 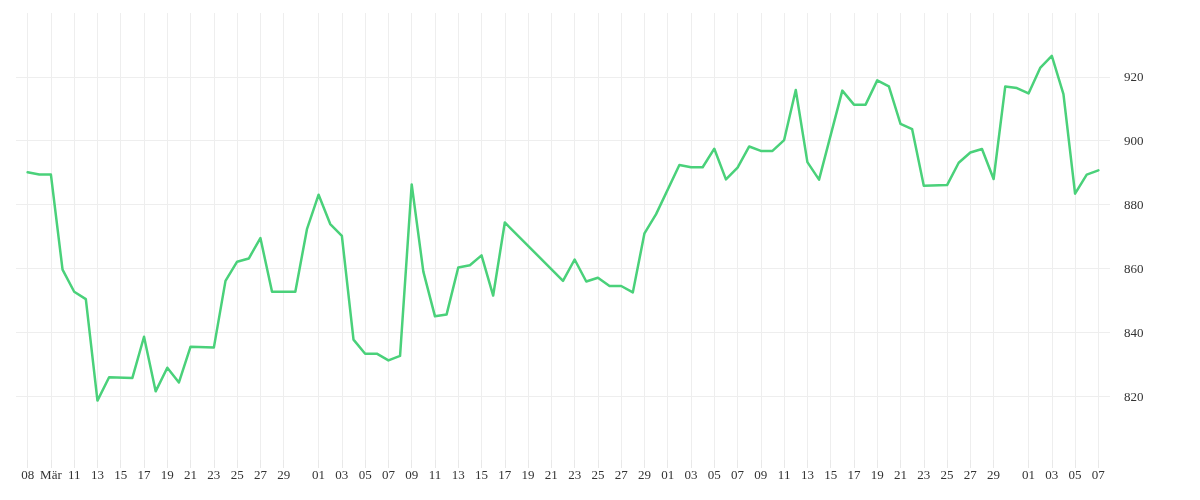 What do you see at coordinates (1134, 205) in the screenshot?
I see `y-tick-label: 880` at bounding box center [1134, 205].